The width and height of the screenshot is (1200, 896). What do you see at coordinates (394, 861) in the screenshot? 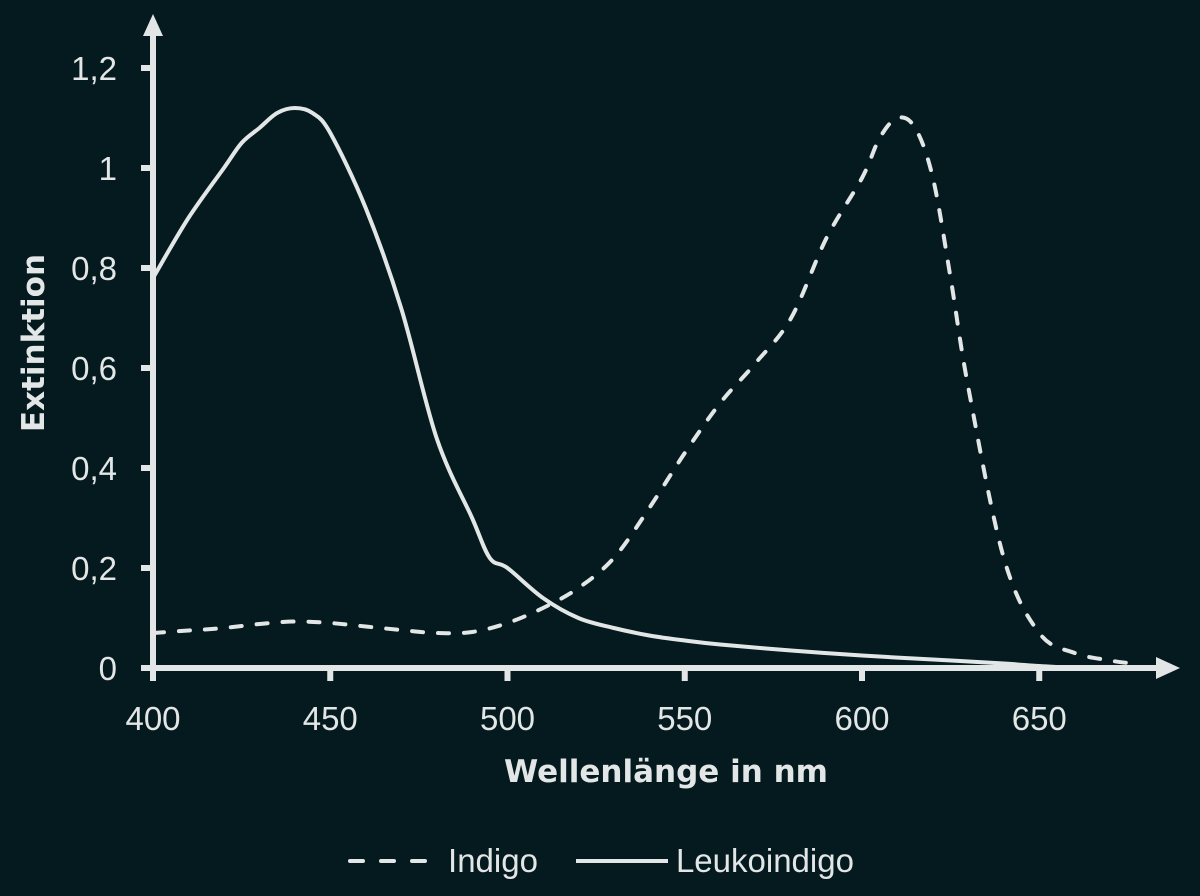
I see `dashed-line-icon` at bounding box center [394, 861].